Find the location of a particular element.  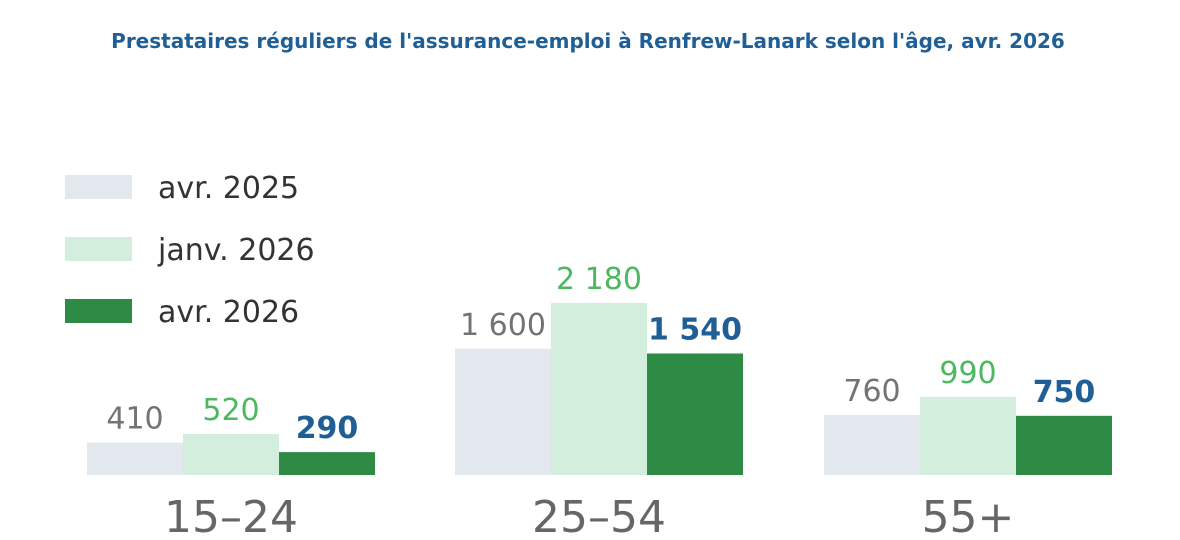

value-label-55-avr-2026: 750 is located at coordinates (1064, 392).